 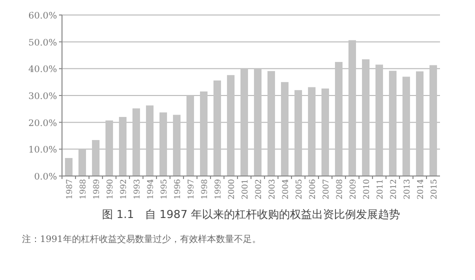 What do you see at coordinates (407, 189) in the screenshot?
I see `x-tick-label: 2013` at bounding box center [407, 189].